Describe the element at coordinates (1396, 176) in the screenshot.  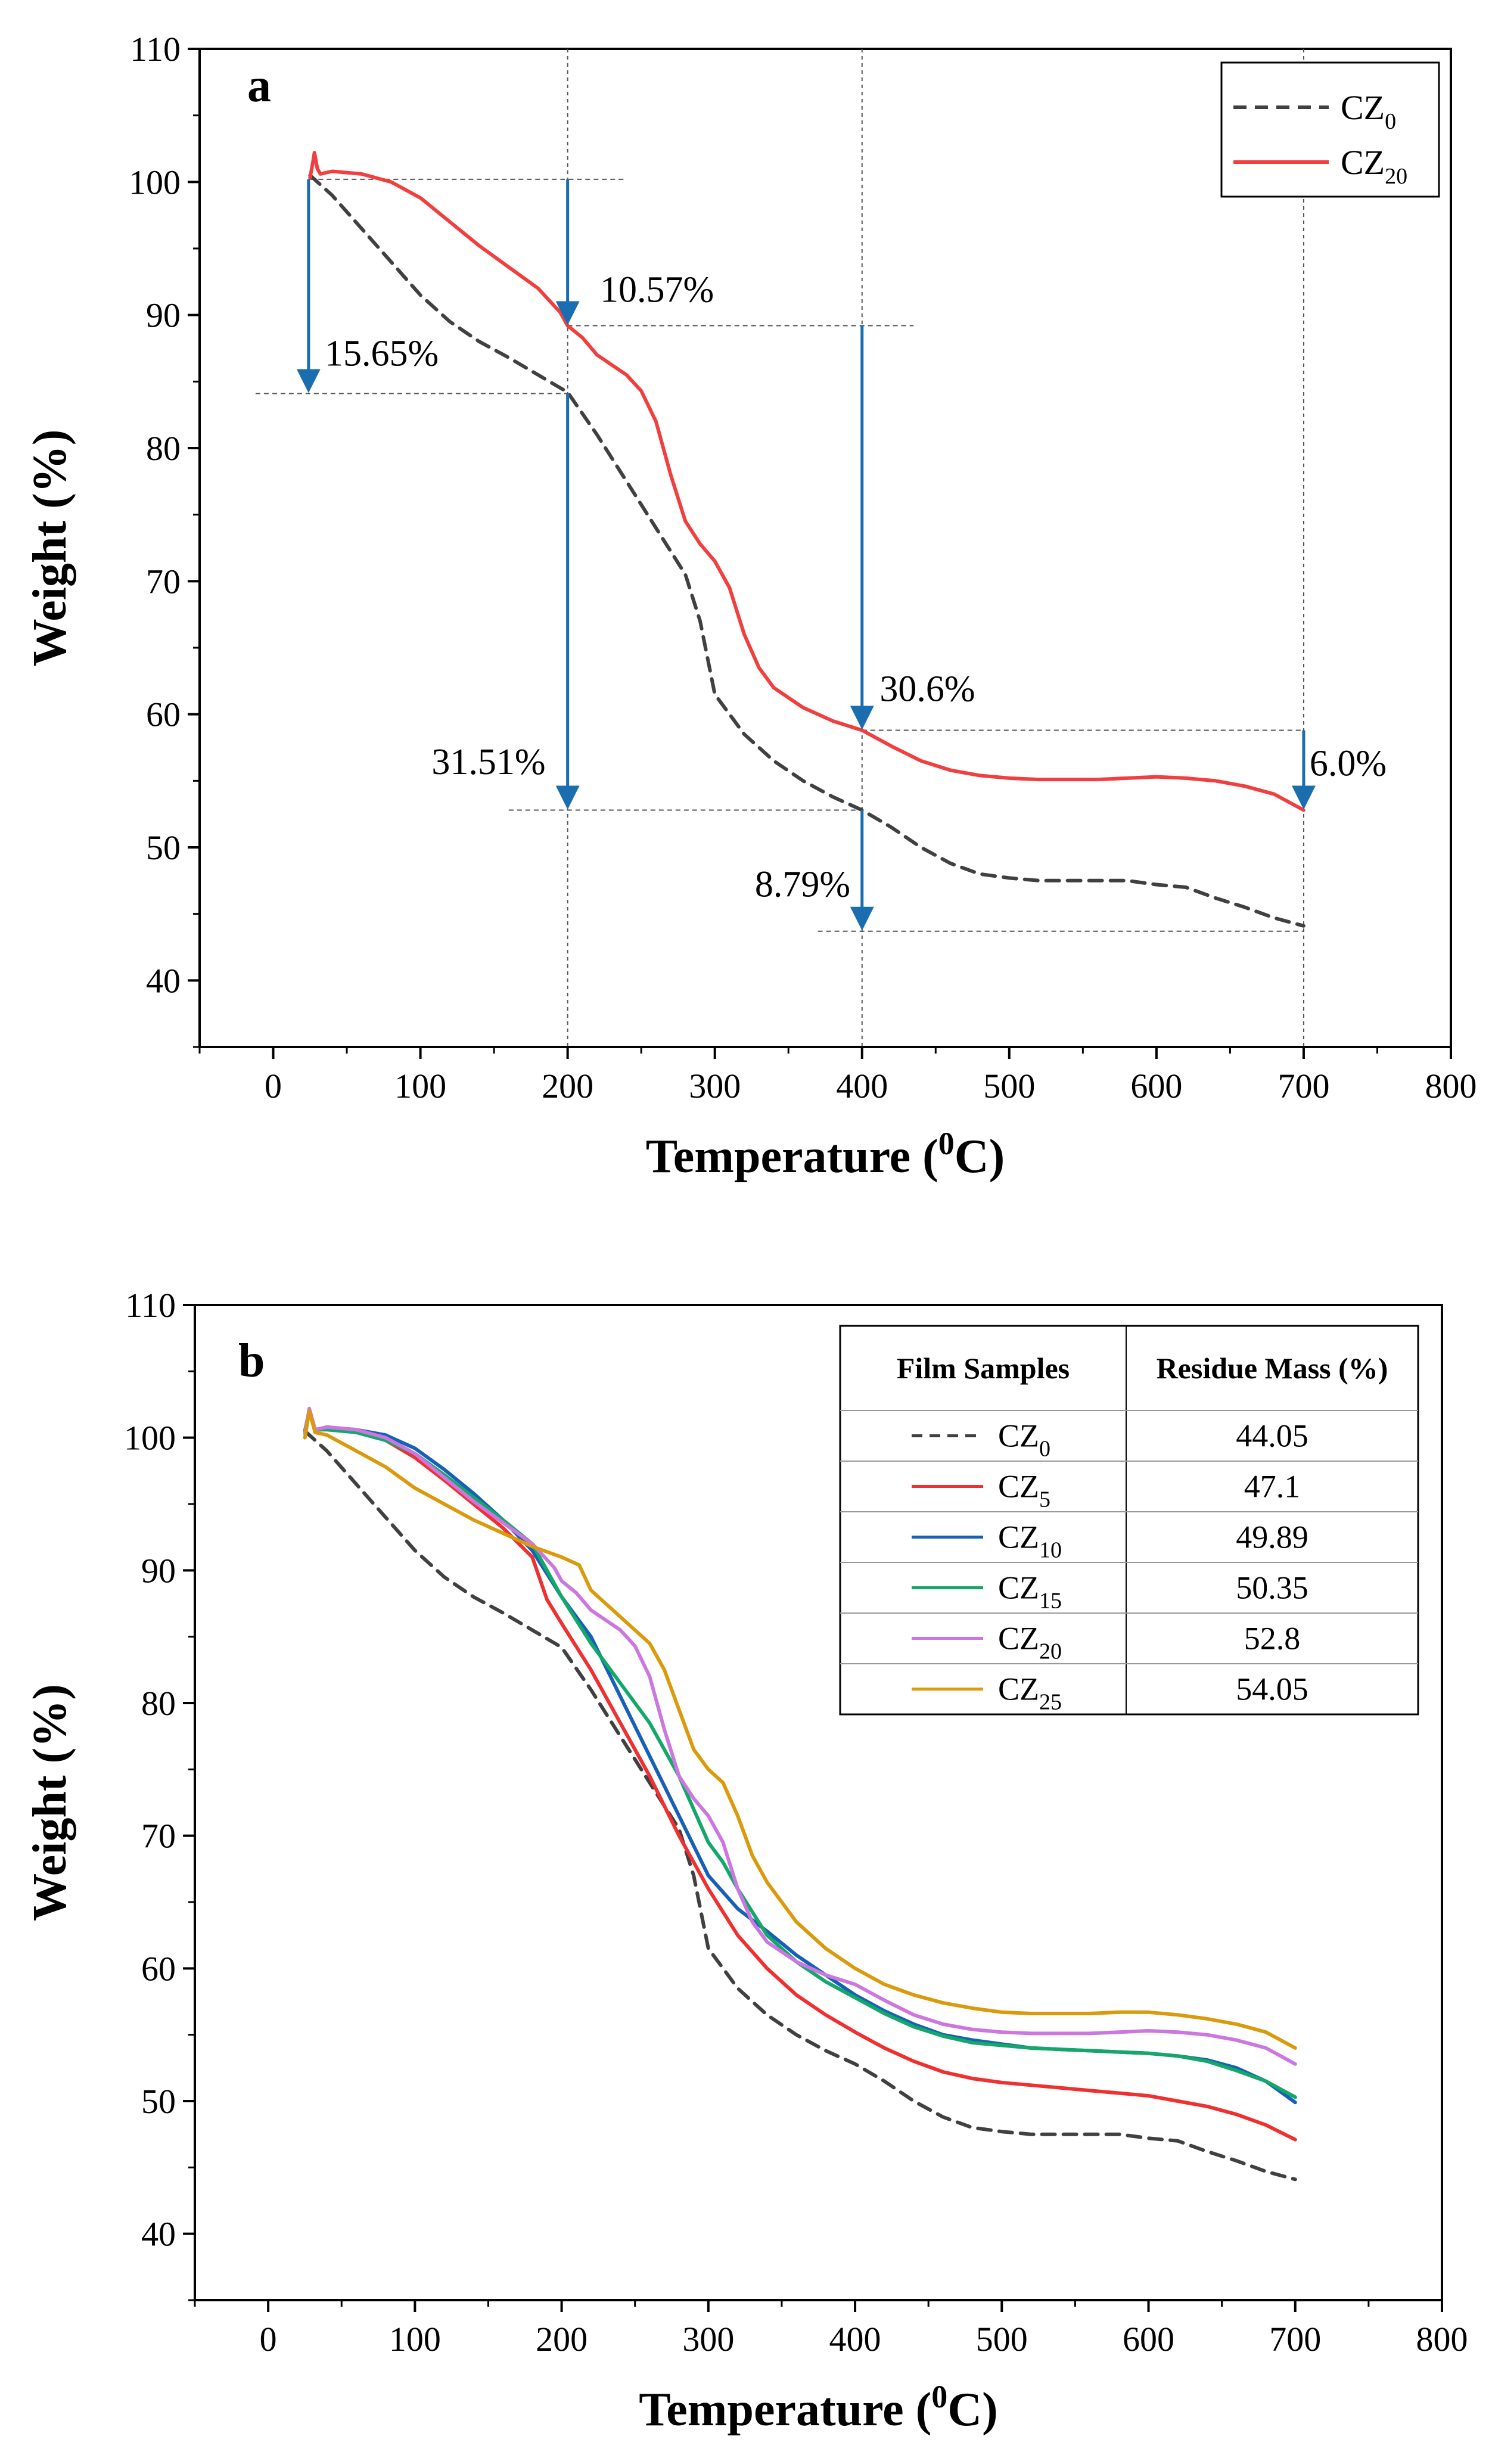
I see `legend-label-sub: 20` at that location.